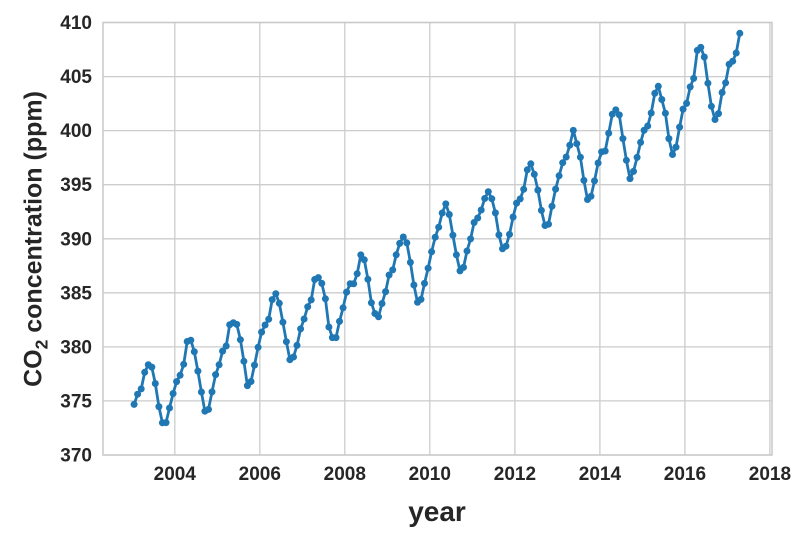 This screenshot has height=541, width=809. Describe the element at coordinates (437, 511) in the screenshot. I see `x-axis-label: year` at that location.